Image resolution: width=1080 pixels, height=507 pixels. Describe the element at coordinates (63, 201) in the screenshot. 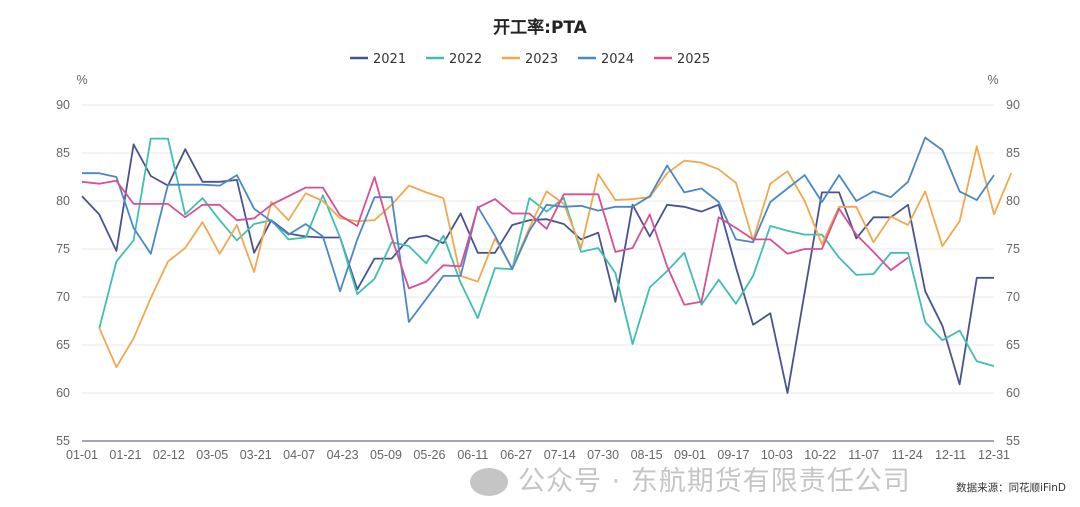

I see `y-tick-label-left: 80` at that location.